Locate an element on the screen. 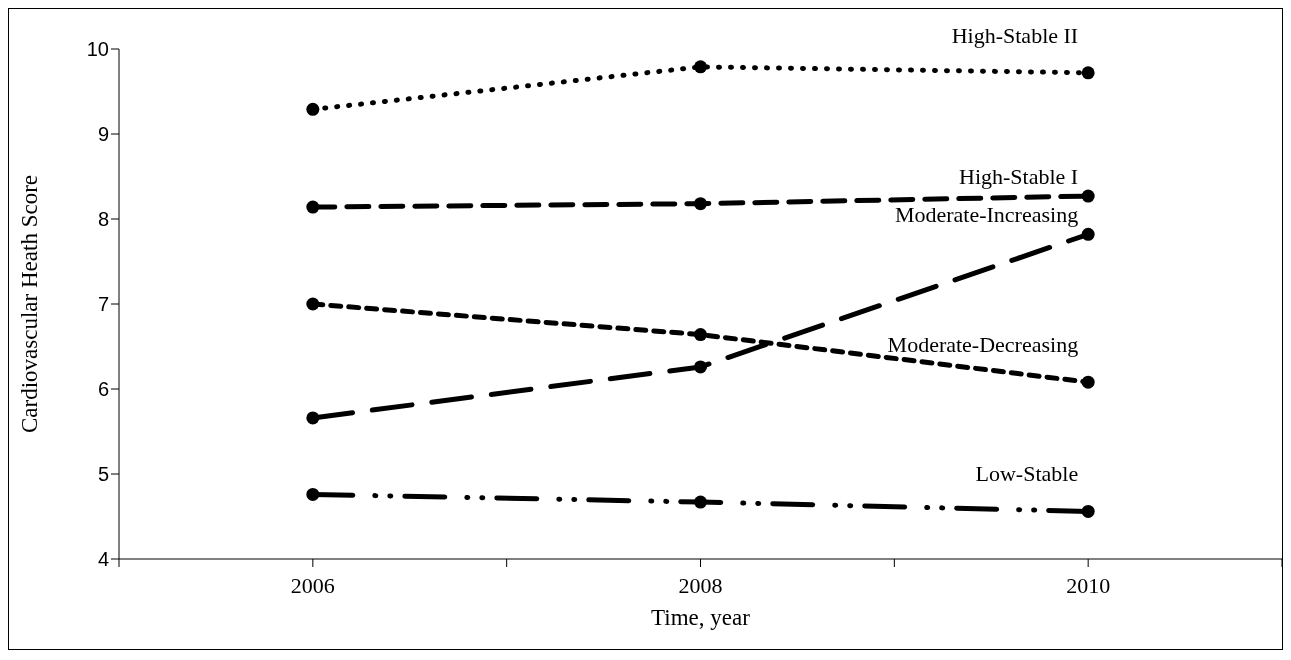 Image resolution: width=1291 pixels, height=660 pixels. series-label: Low-Stable is located at coordinates (1027, 474).